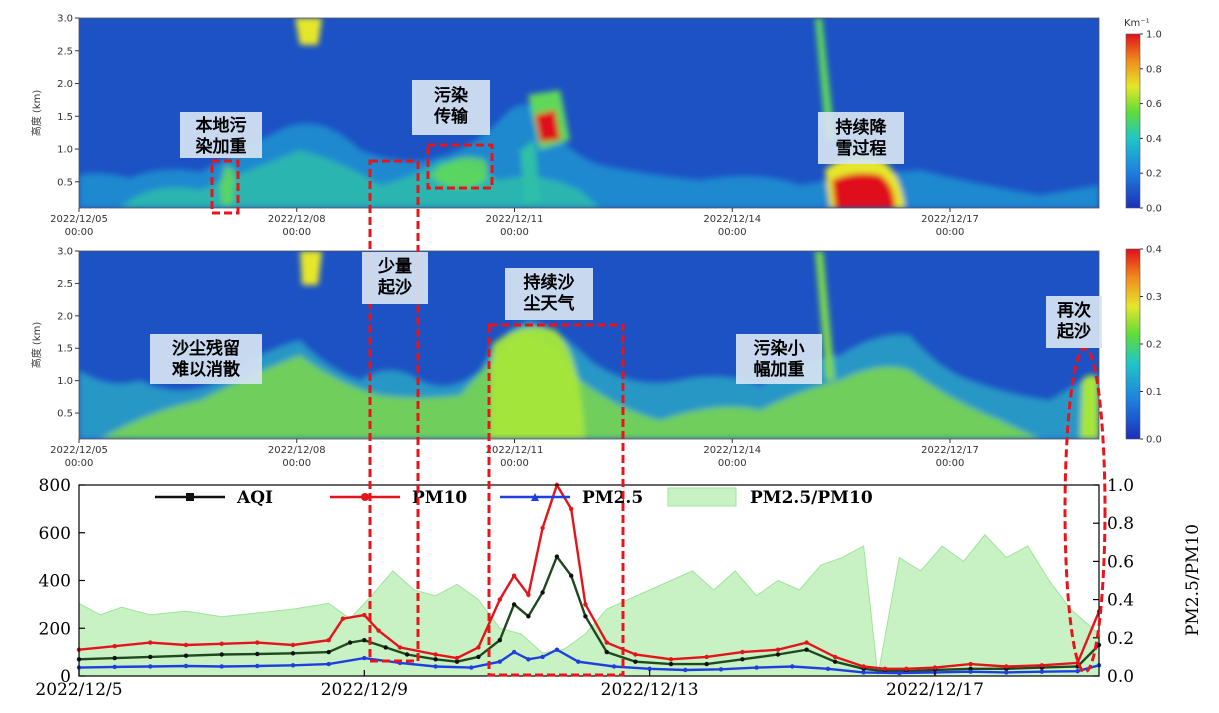 This screenshot has width=1219, height=713. Describe the element at coordinates (221, 135) in the screenshot. I see `label-local-pollution: 本地污染加重` at that location.